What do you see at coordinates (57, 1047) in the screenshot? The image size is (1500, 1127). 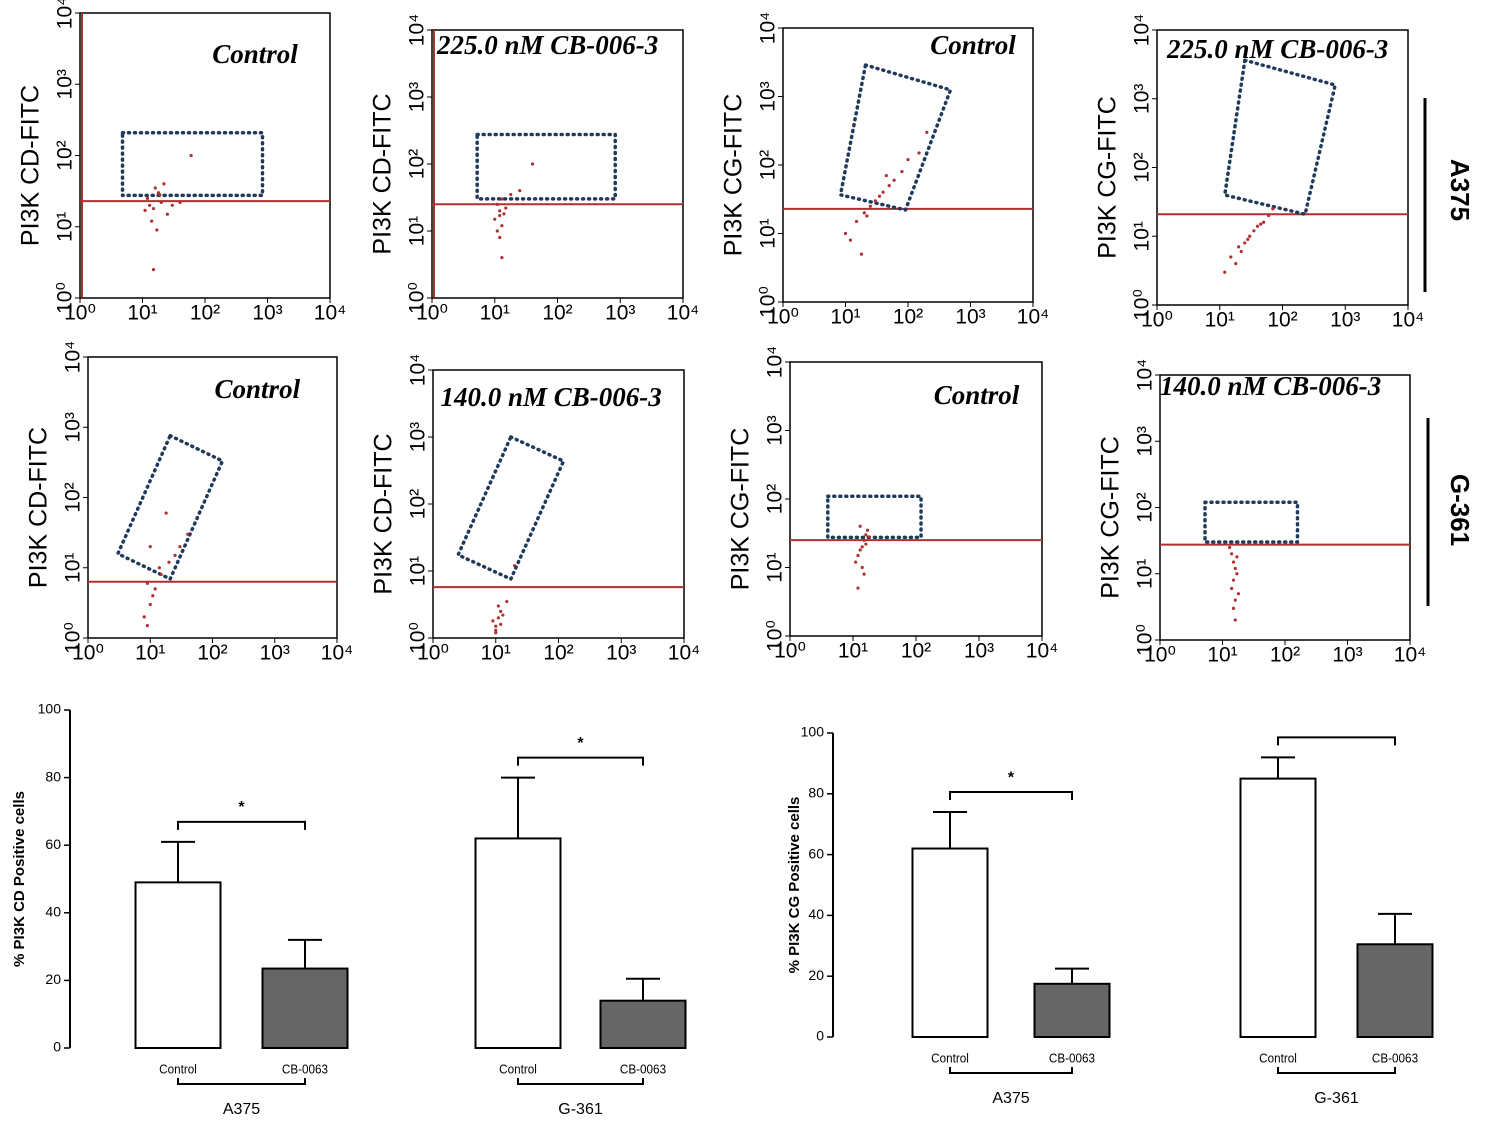 I see `y-tick-label: 0` at bounding box center [57, 1047].